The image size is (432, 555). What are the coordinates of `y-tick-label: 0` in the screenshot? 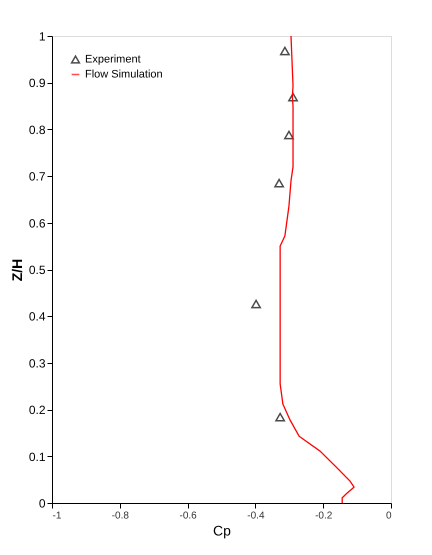 It's located at (42, 503).